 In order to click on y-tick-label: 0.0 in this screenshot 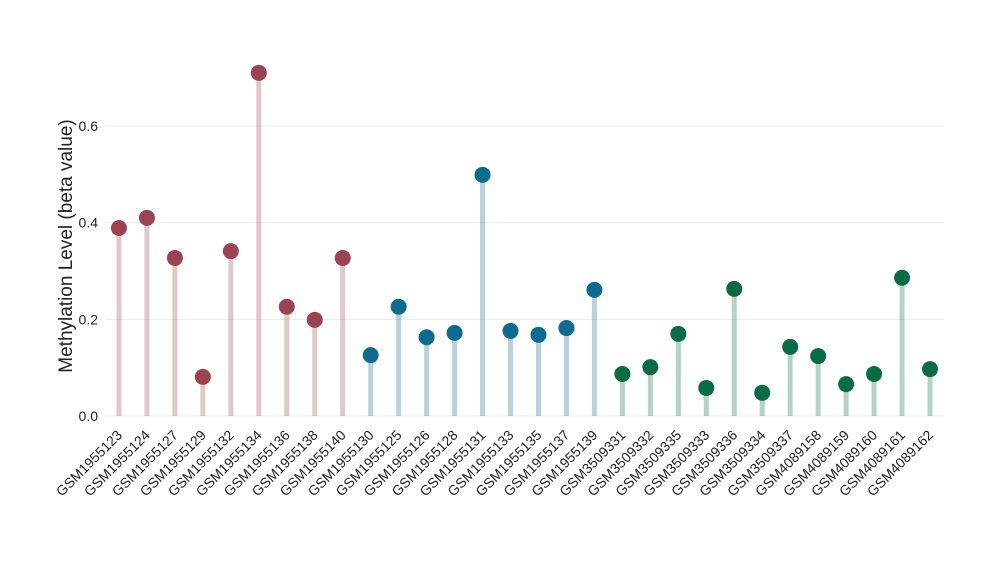, I will do `click(89, 416)`.